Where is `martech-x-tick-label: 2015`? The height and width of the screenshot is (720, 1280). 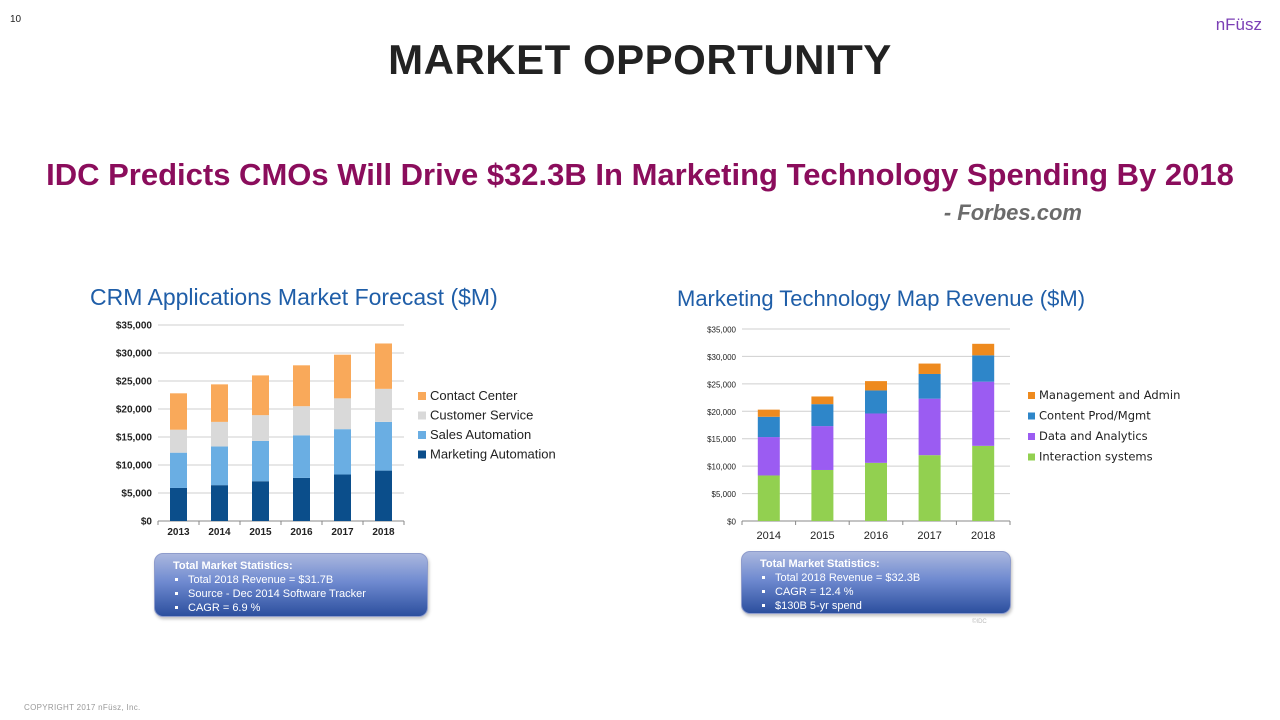
martech-x-tick-label: 2015 is located at coordinates (822, 536).